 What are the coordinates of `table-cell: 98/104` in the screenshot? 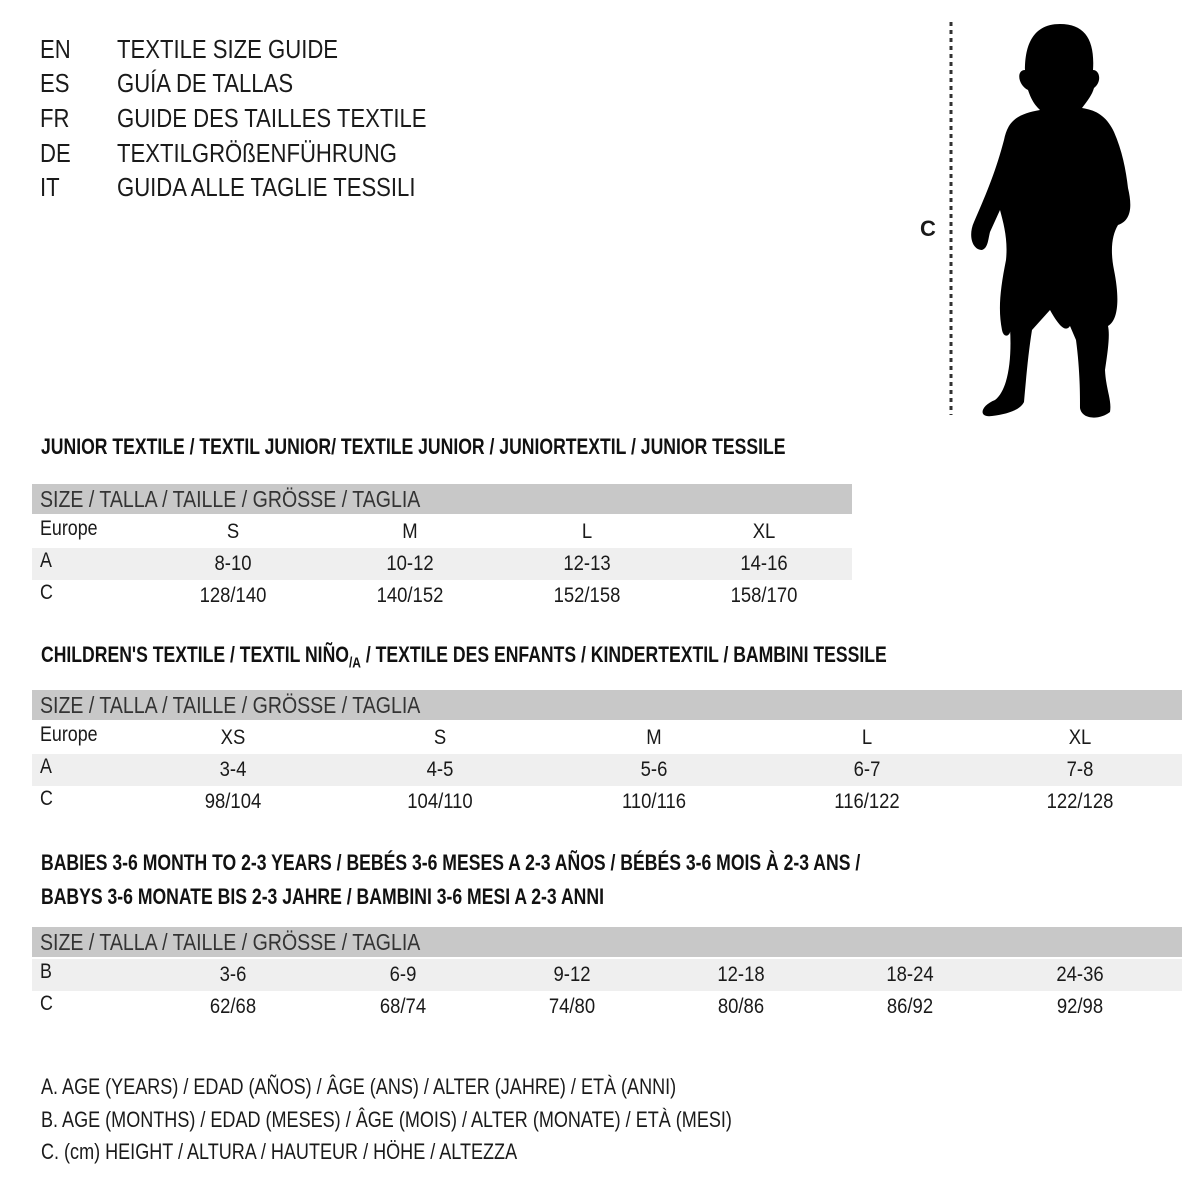 It's located at (233, 801).